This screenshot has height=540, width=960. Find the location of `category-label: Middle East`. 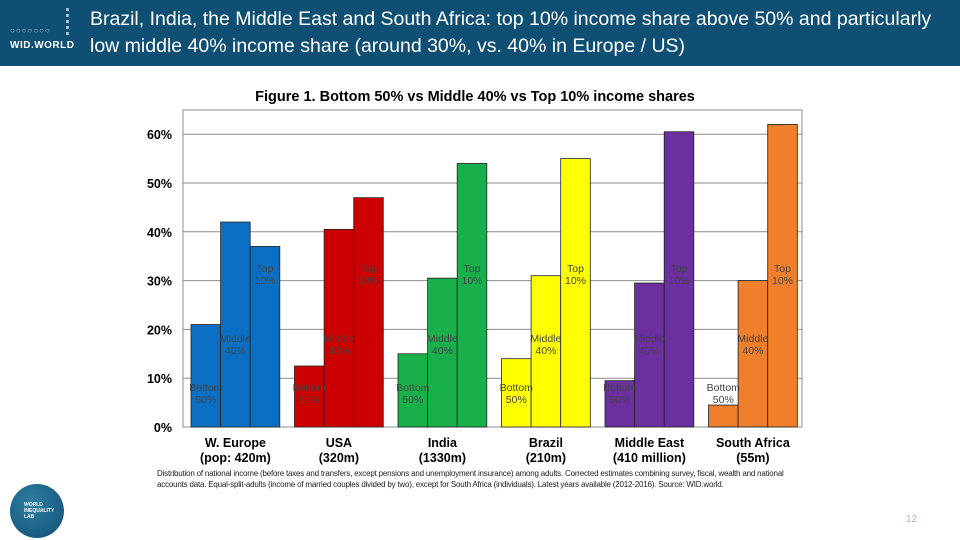

category-label: Middle East is located at coordinates (650, 443).